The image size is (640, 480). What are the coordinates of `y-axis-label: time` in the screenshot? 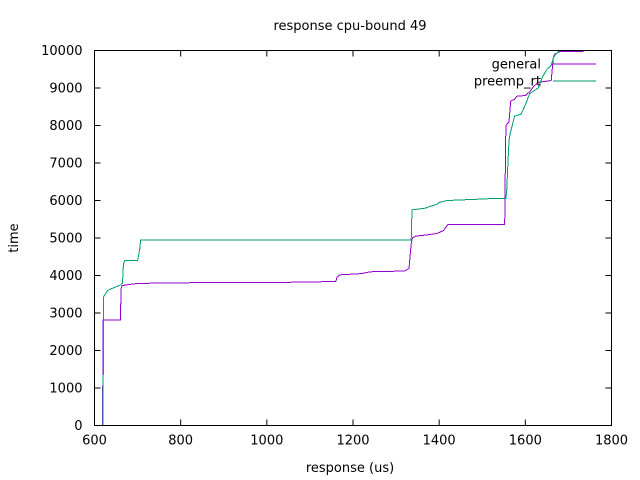 It's located at (14, 237).